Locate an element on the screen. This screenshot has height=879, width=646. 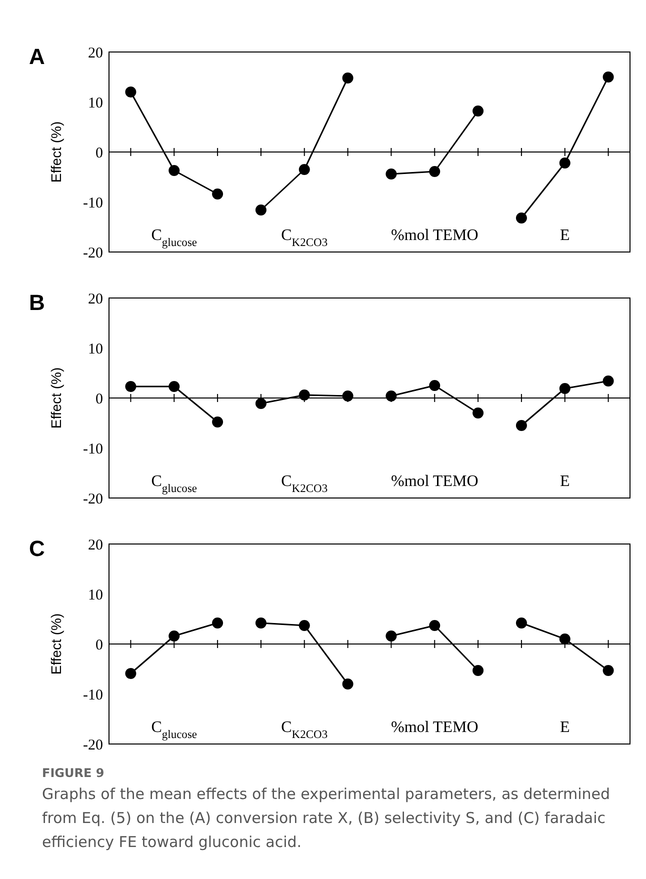
caption: FIGURE 9 is located at coordinates (74, 773).